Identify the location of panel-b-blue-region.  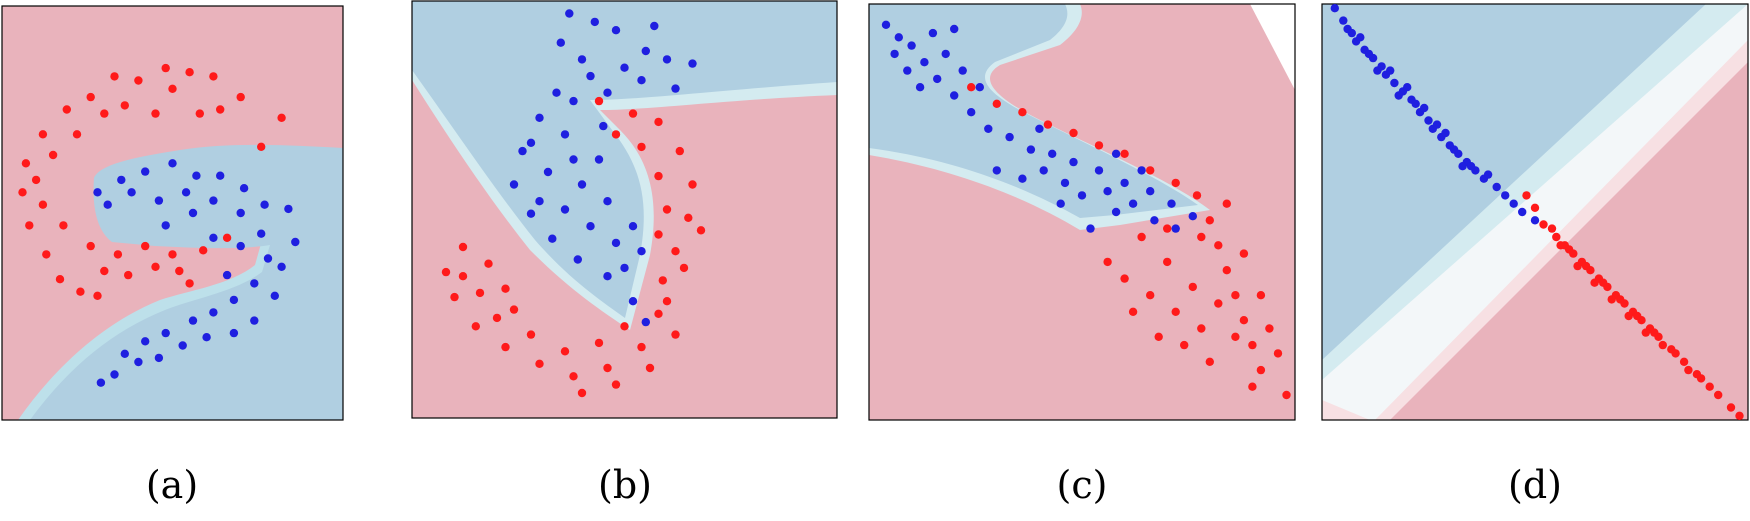
(624, 159).